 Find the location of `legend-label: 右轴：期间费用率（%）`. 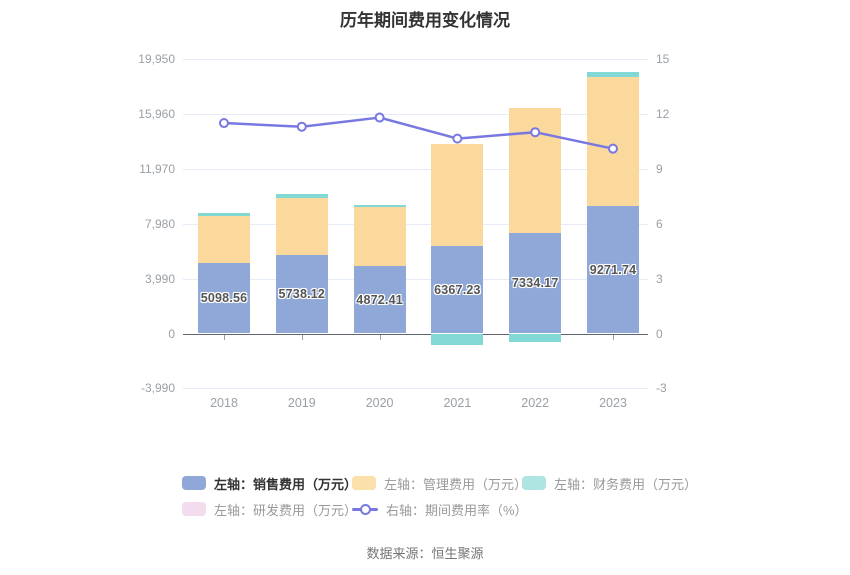

legend-label: 右轴：期间费用率（%） is located at coordinates (457, 510).